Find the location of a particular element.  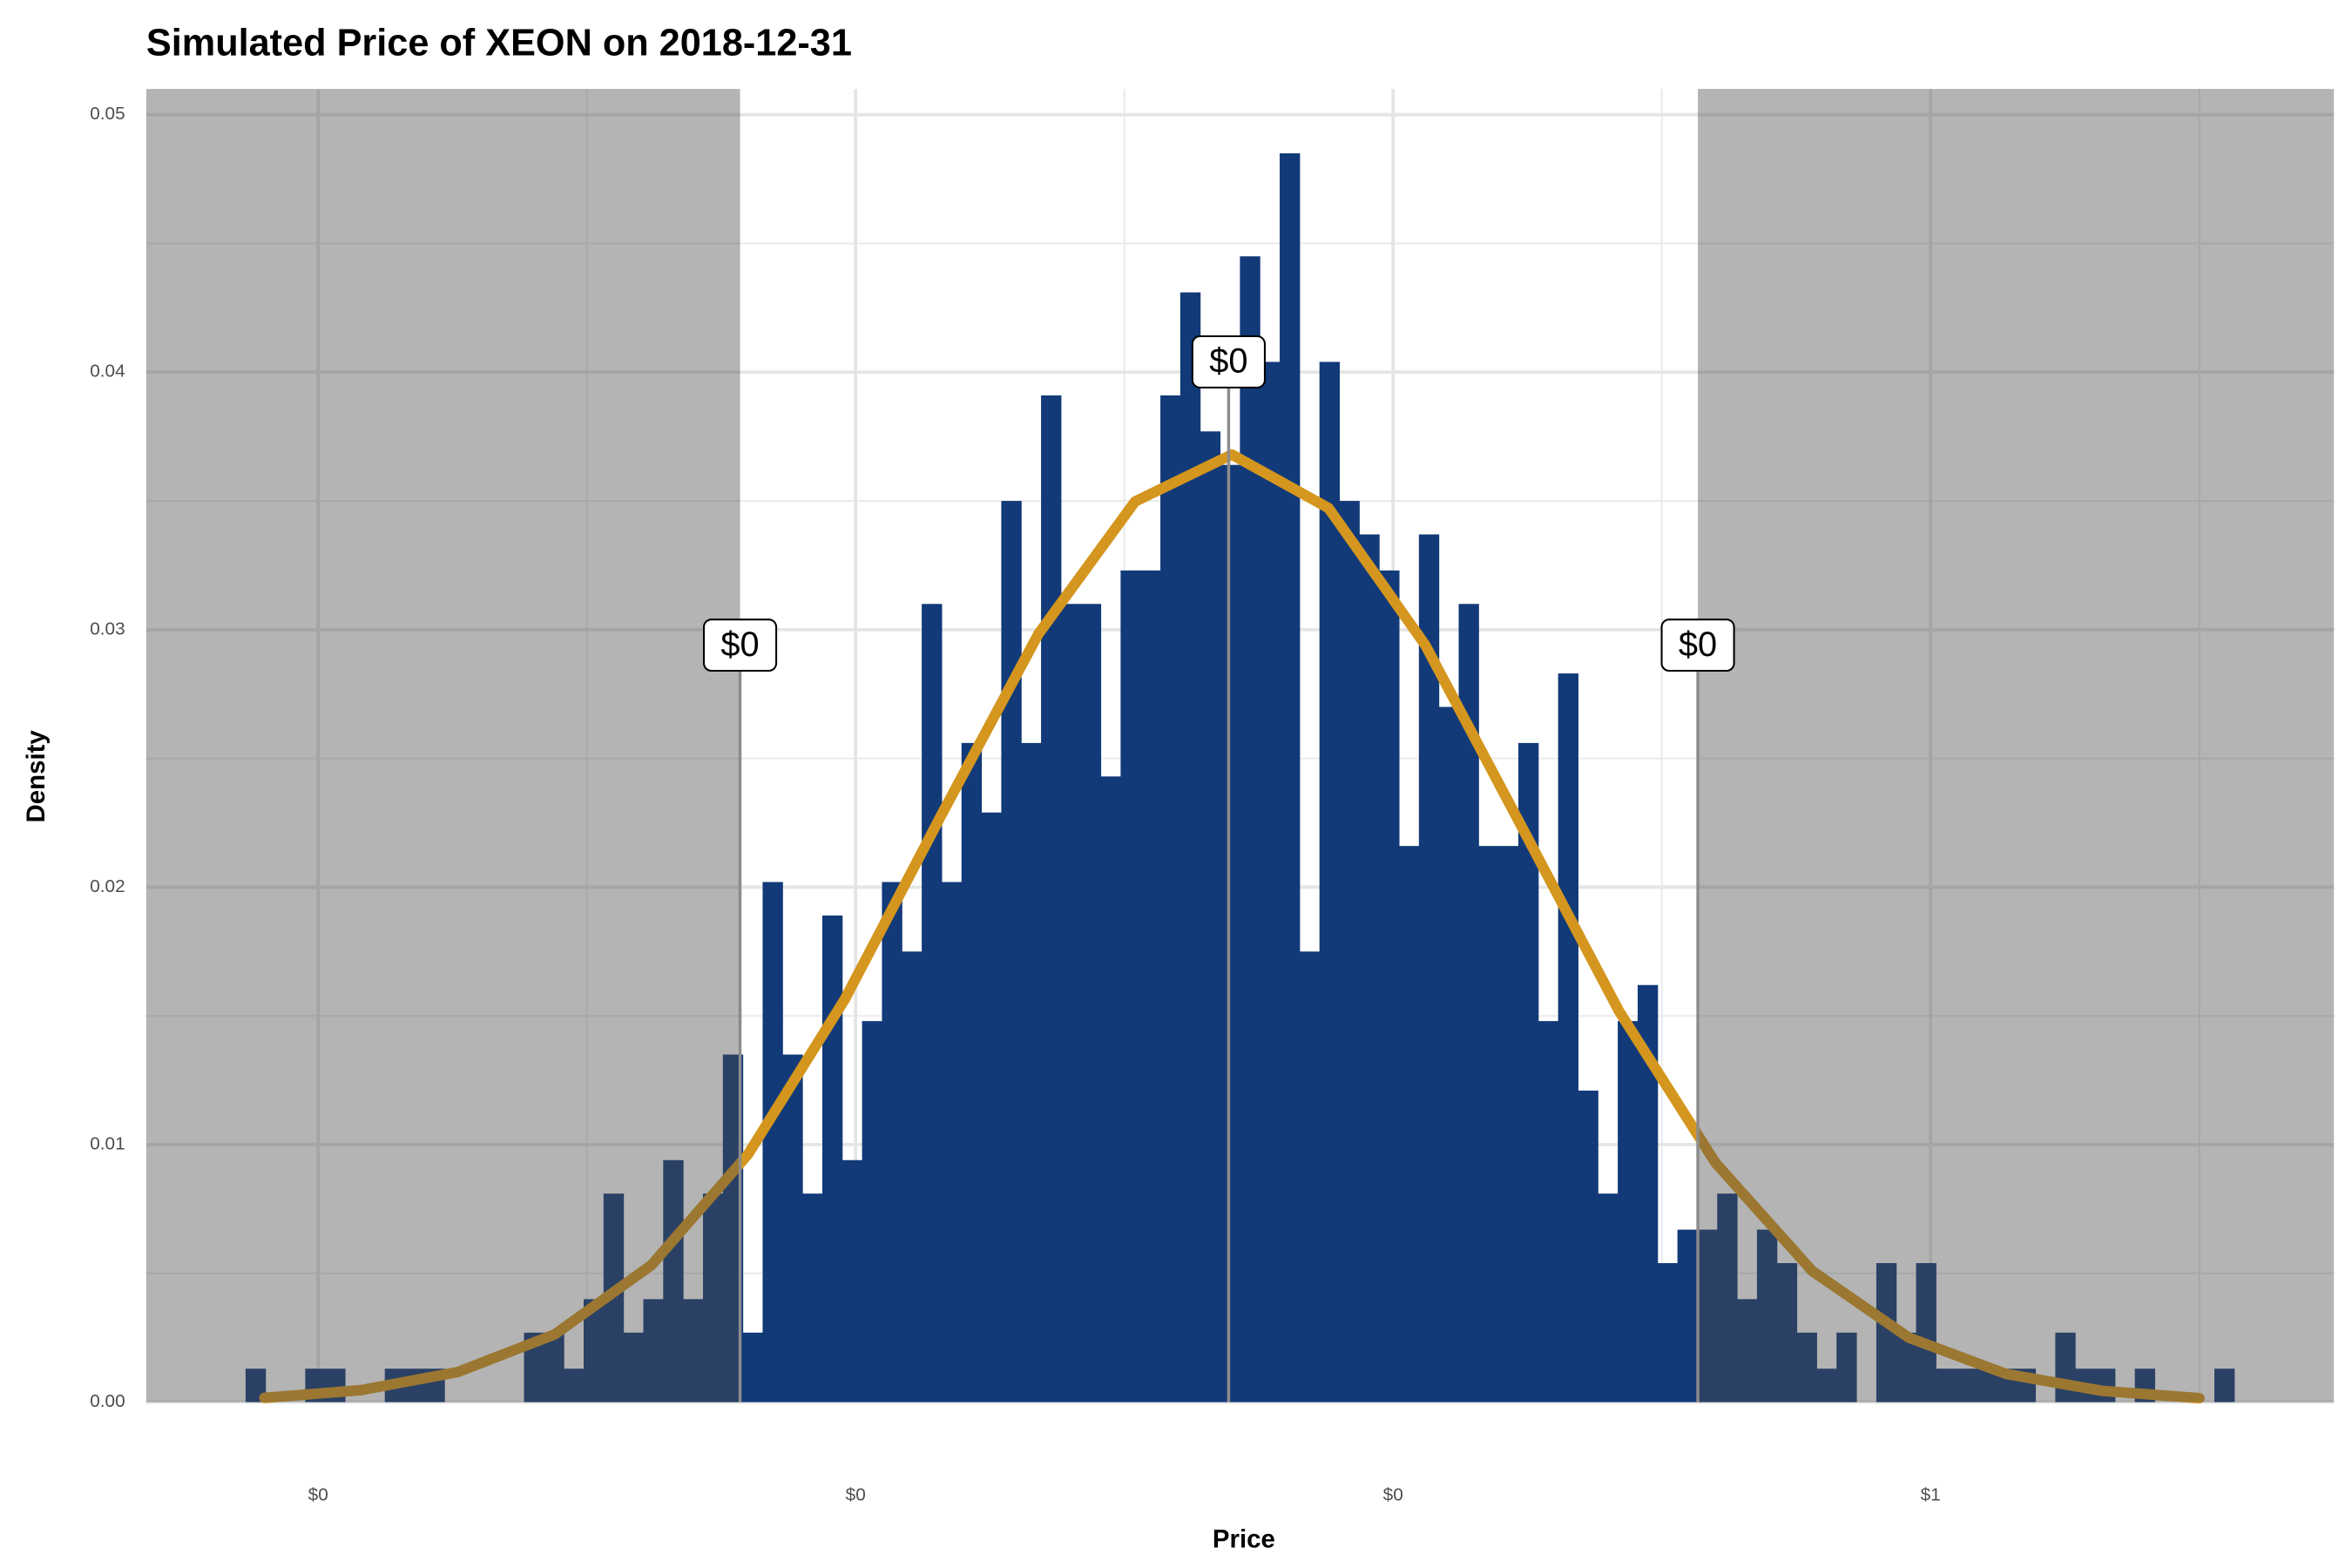

y-tick-label: 0.04 is located at coordinates (107, 372).